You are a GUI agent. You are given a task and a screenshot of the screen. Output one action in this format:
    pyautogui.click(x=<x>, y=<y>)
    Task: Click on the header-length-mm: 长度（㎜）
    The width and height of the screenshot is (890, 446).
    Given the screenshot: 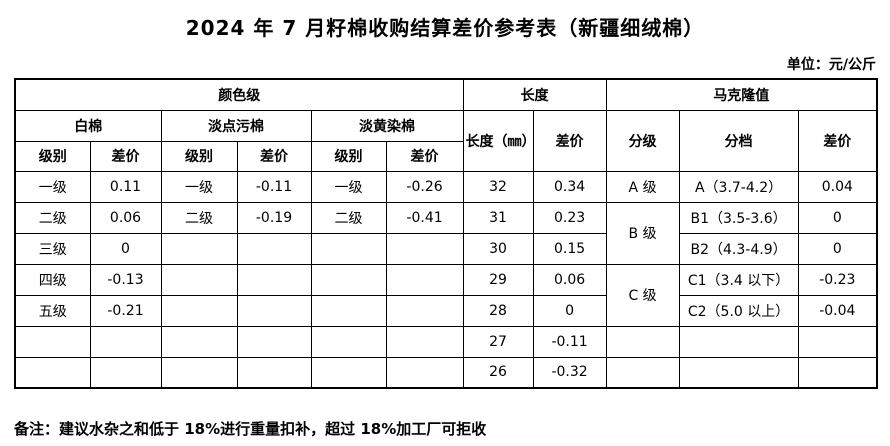 What is the action you would take?
    pyautogui.click(x=498, y=140)
    